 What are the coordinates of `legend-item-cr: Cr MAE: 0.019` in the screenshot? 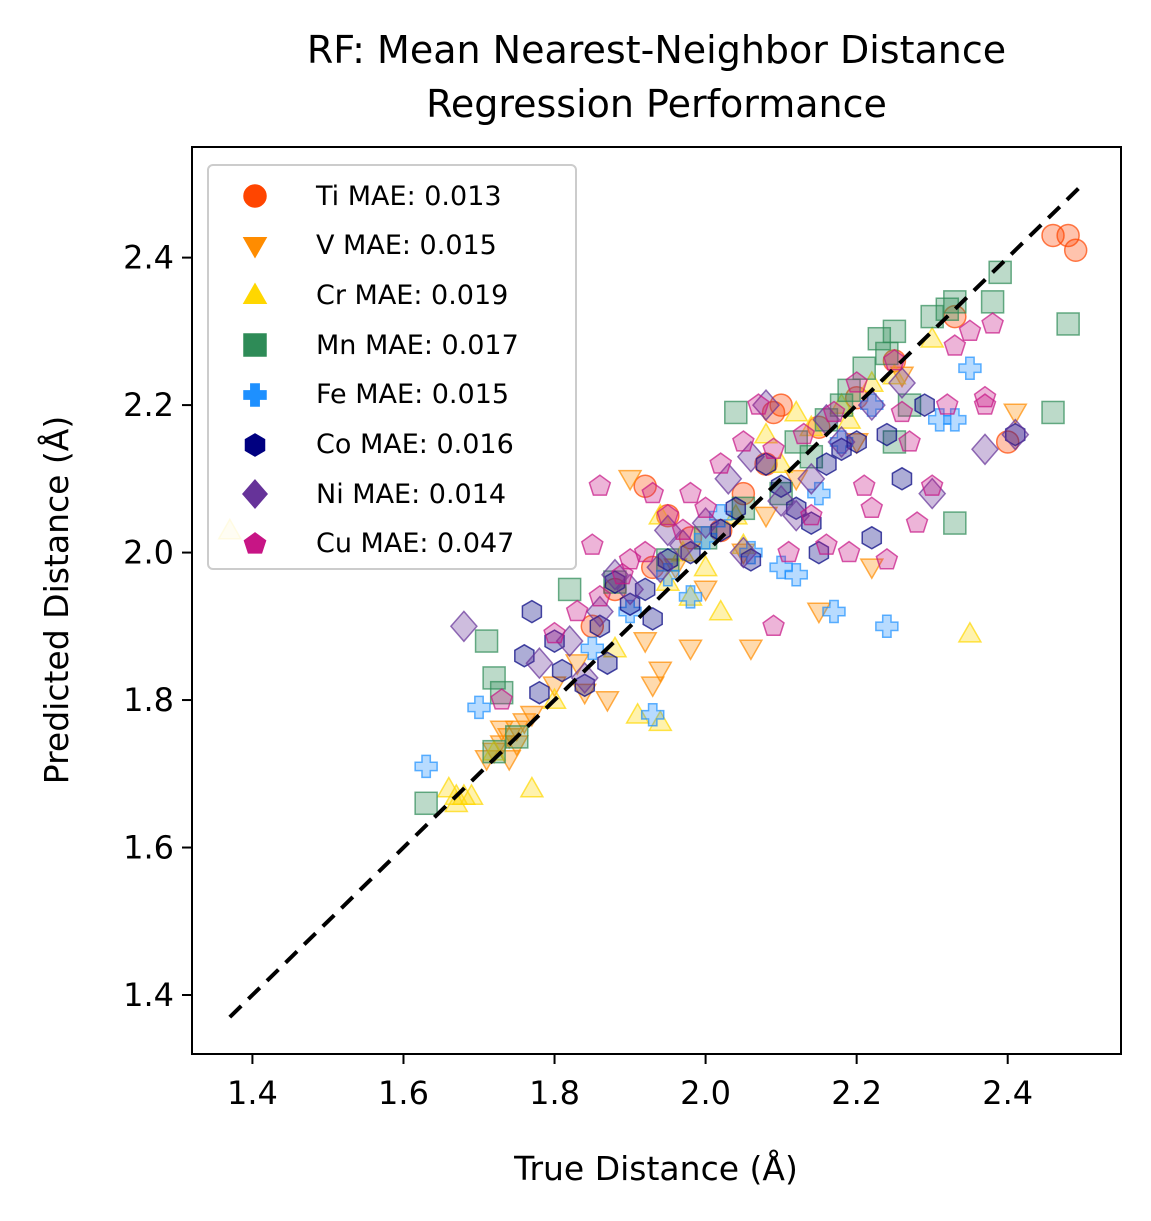 It's located at (358, 295).